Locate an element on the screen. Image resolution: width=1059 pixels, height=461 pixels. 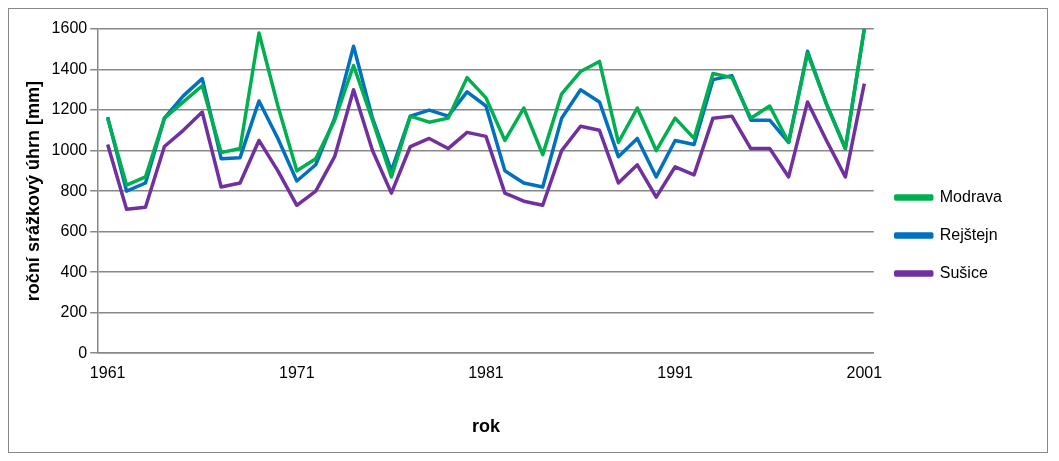
y-axis-title: roční srážkový úhrn [mm] is located at coordinates (32, 191).